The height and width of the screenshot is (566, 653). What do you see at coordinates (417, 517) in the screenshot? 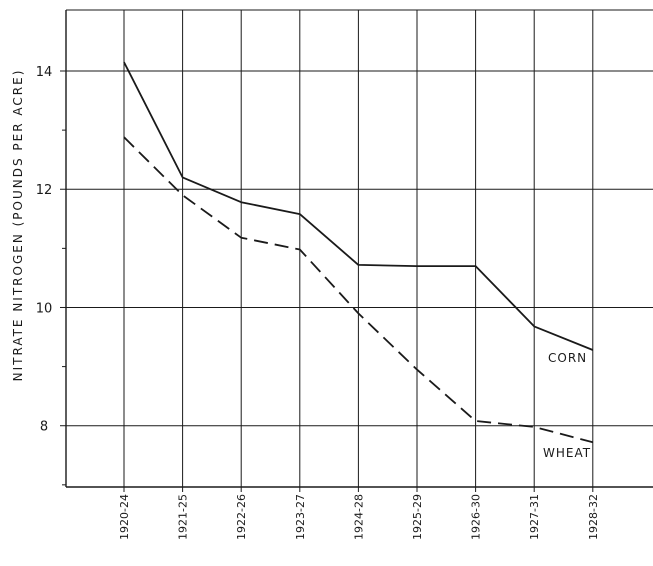
I see `x-tick-label: 1925-29` at bounding box center [417, 517].